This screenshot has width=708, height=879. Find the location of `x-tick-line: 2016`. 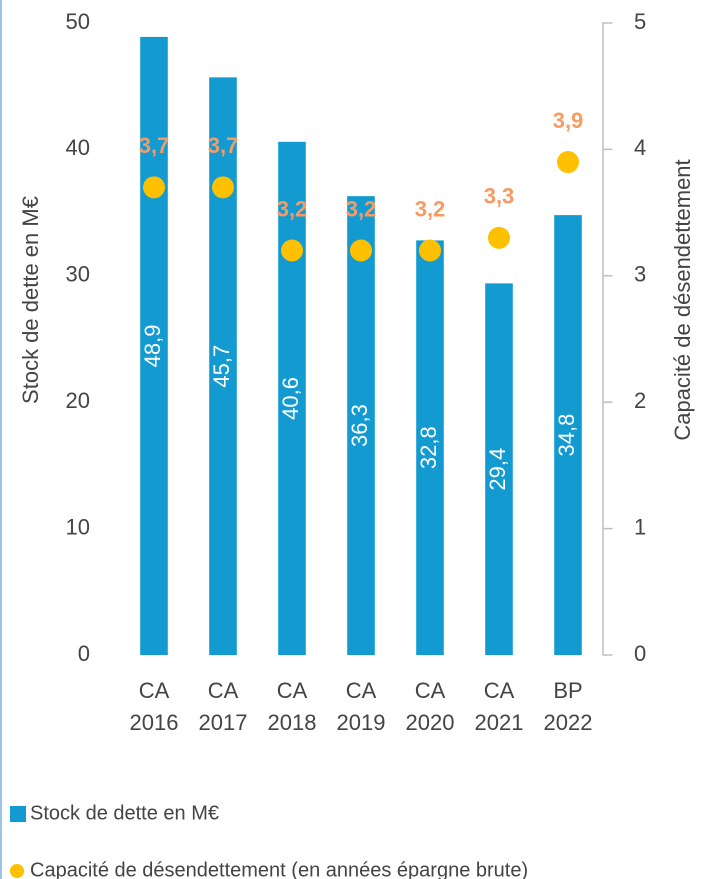

x-tick-line: 2016 is located at coordinates (154, 722).